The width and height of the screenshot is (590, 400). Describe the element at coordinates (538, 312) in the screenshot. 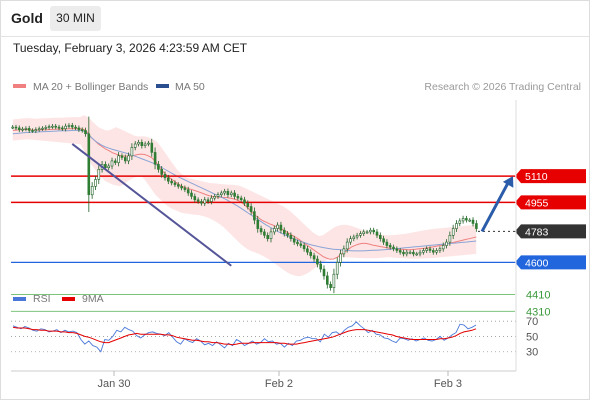

I see `level-label-4310: 4310` at that location.